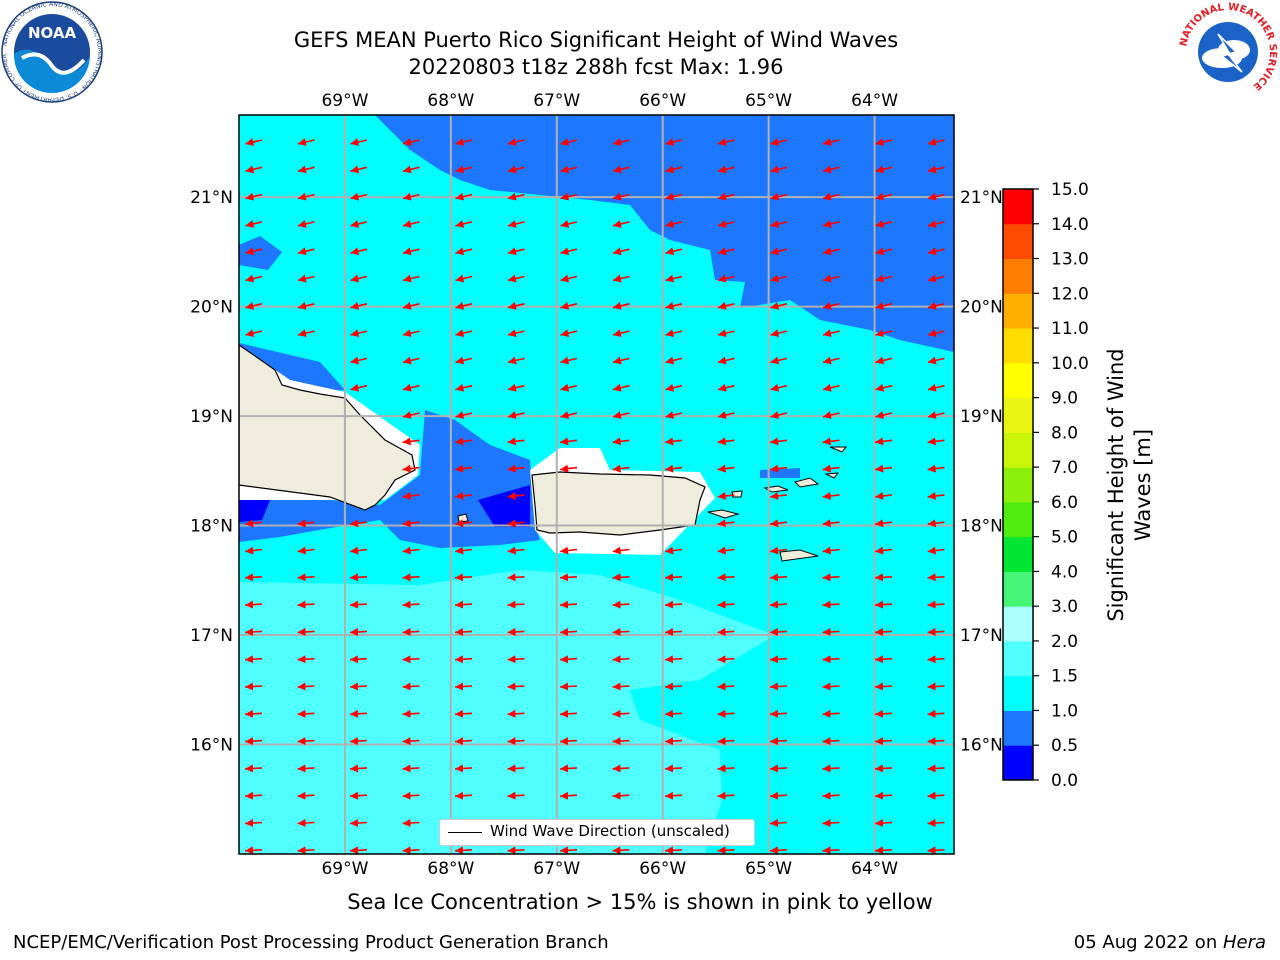  Describe the element at coordinates (874, 869) in the screenshot. I see `lon-tick-label: 64°W` at that location.